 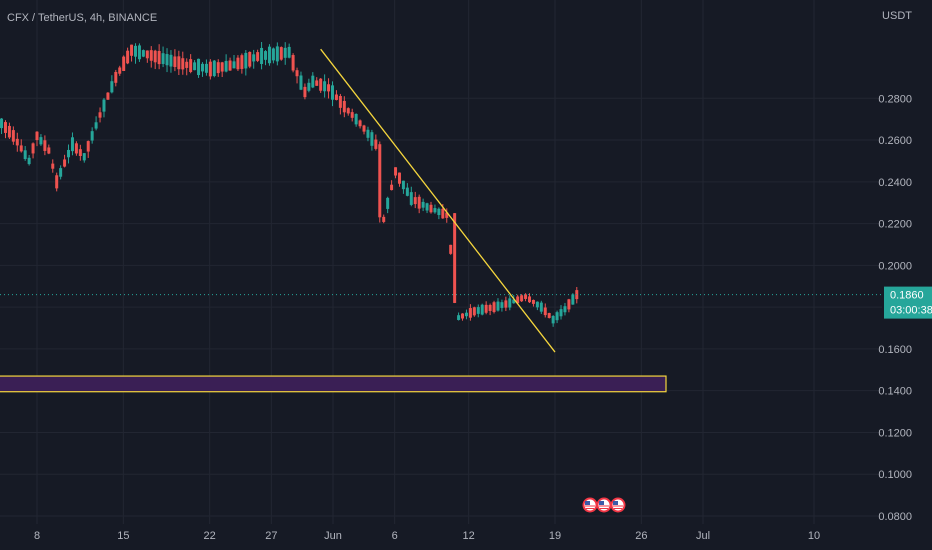 I want to click on price-badge-countdown: 03:00:38, so click(x=911, y=311).